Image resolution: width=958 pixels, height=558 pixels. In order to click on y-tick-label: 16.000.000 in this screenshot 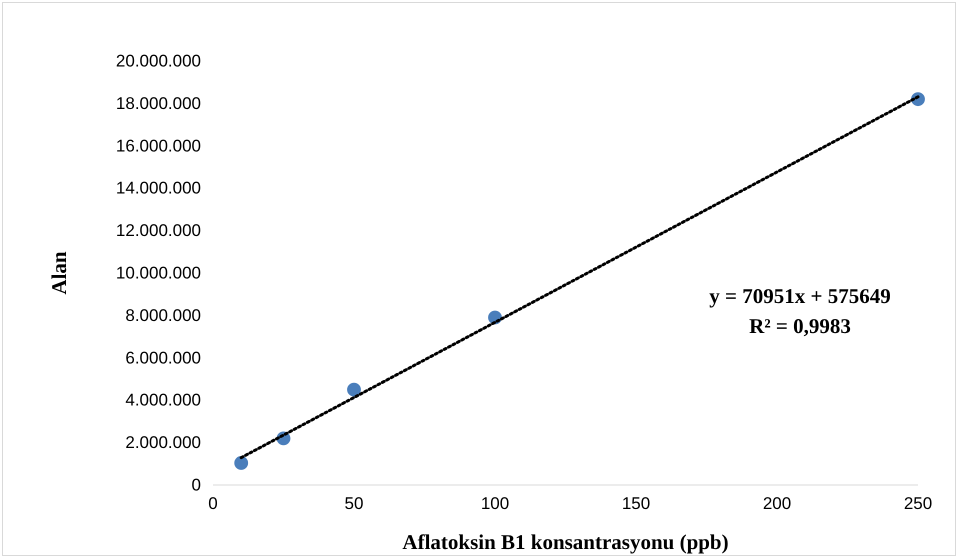, I will do `click(158, 146)`.